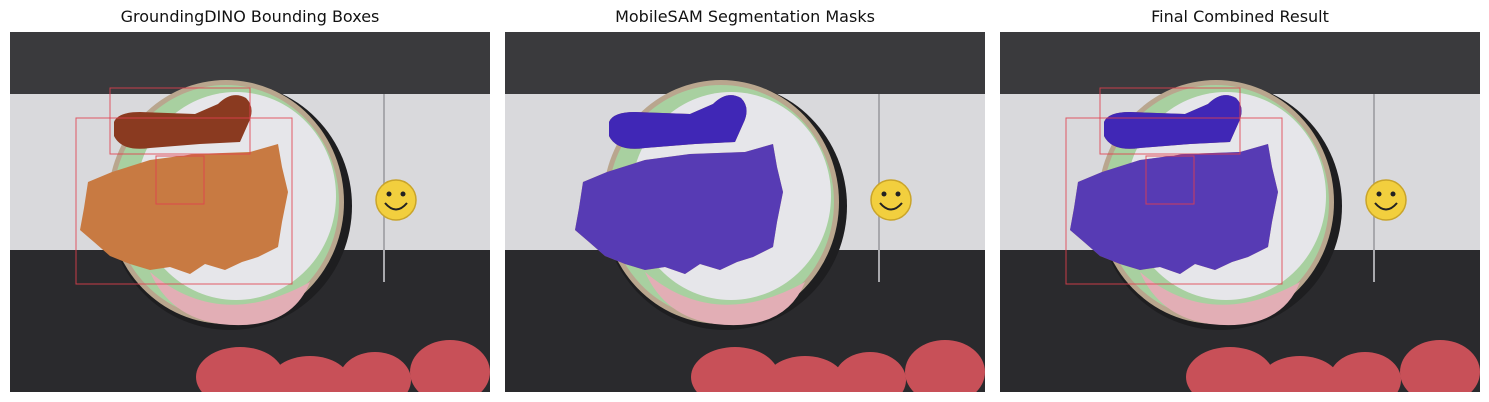 The image size is (1489, 402). I want to click on panel-title: Final Combined Result, so click(1240, 16).